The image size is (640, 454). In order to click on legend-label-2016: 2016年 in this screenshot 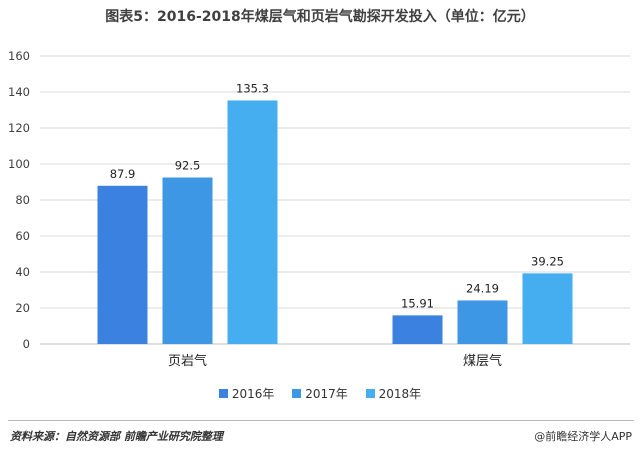, I will do `click(253, 394)`.